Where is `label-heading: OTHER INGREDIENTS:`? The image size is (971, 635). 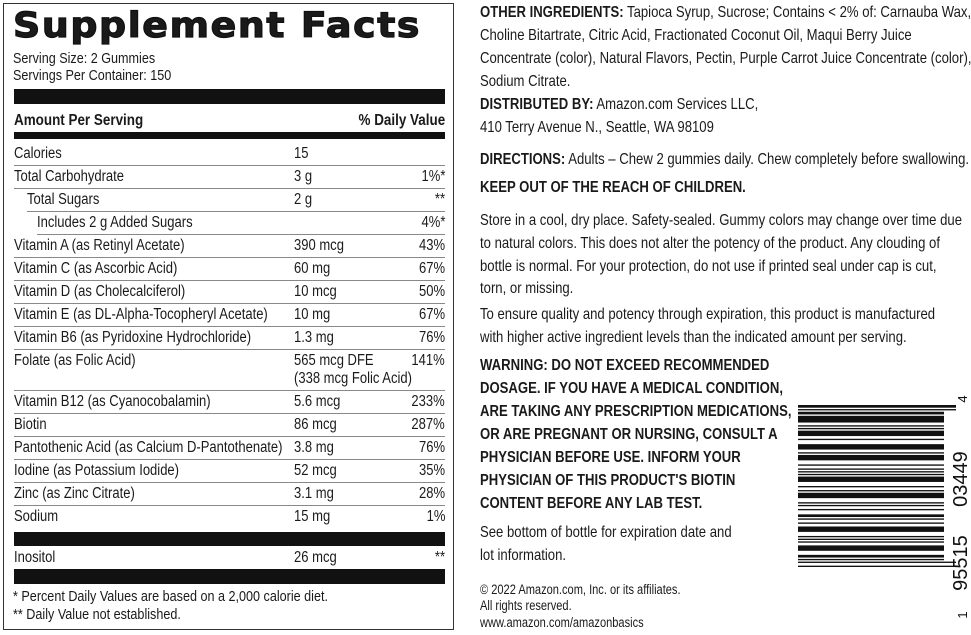
label-heading: OTHER INGREDIENTS: is located at coordinates (552, 12).